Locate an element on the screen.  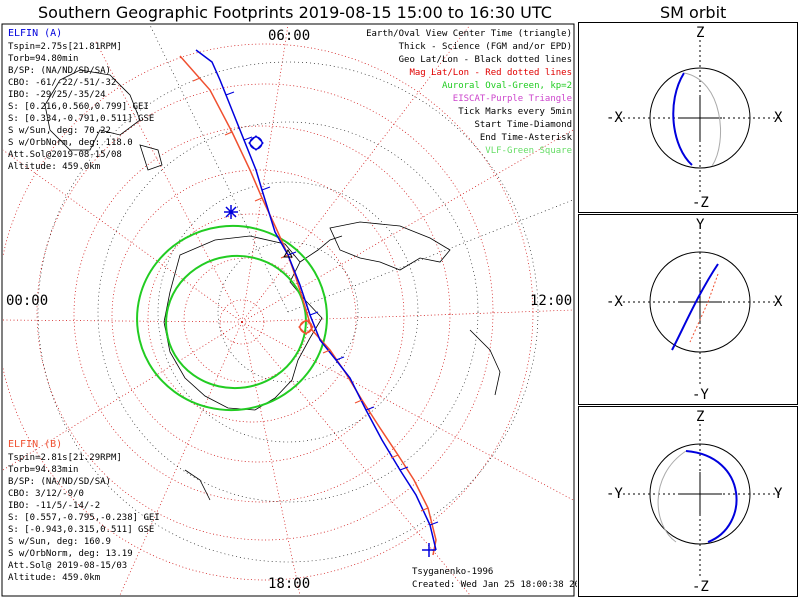
legend-entry: Mag Lat/Lon - Red dotted lines is located at coordinates (490, 73).